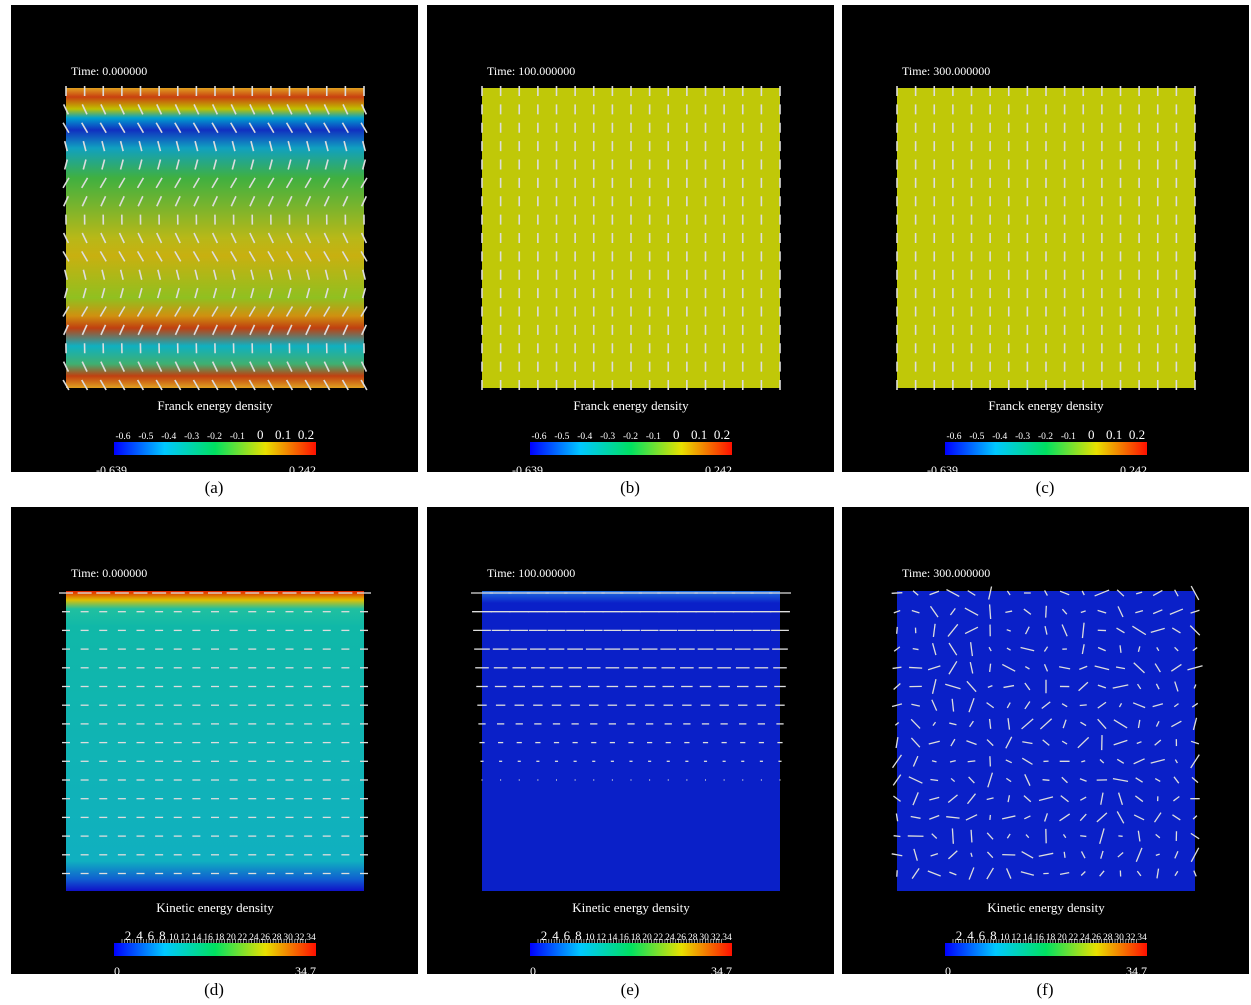  Describe the element at coordinates (1046, 448) in the screenshot. I see `colorbar` at that location.